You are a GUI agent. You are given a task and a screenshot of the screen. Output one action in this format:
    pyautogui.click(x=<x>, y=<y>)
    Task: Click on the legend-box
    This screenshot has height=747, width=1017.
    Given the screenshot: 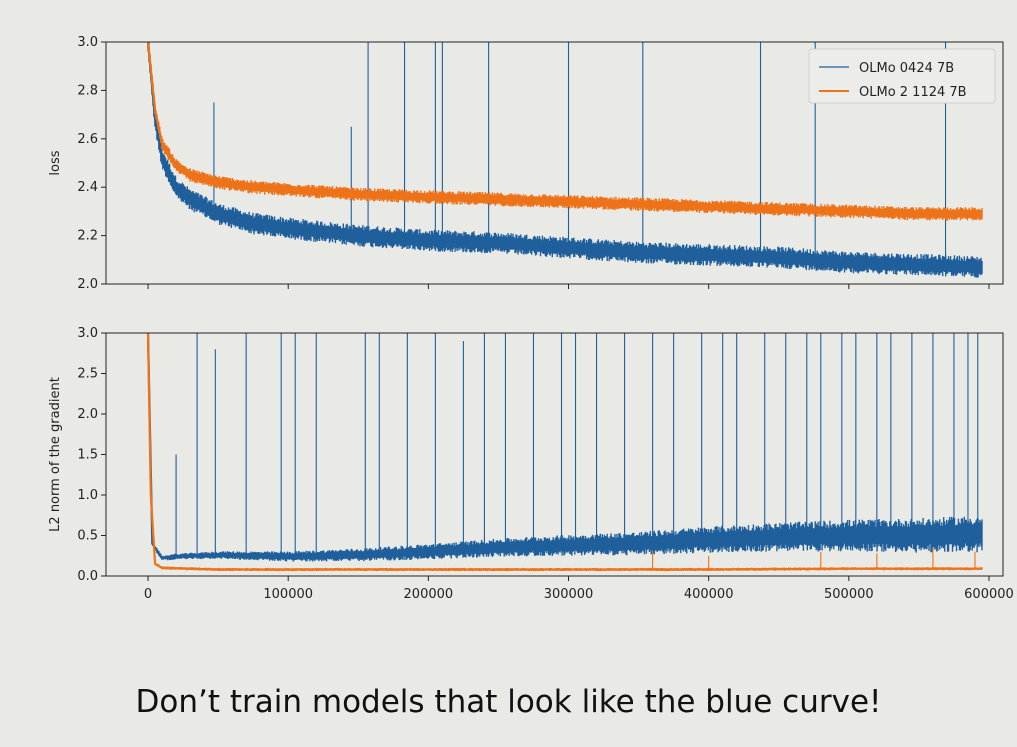 What is the action you would take?
    pyautogui.click(x=902, y=76)
    